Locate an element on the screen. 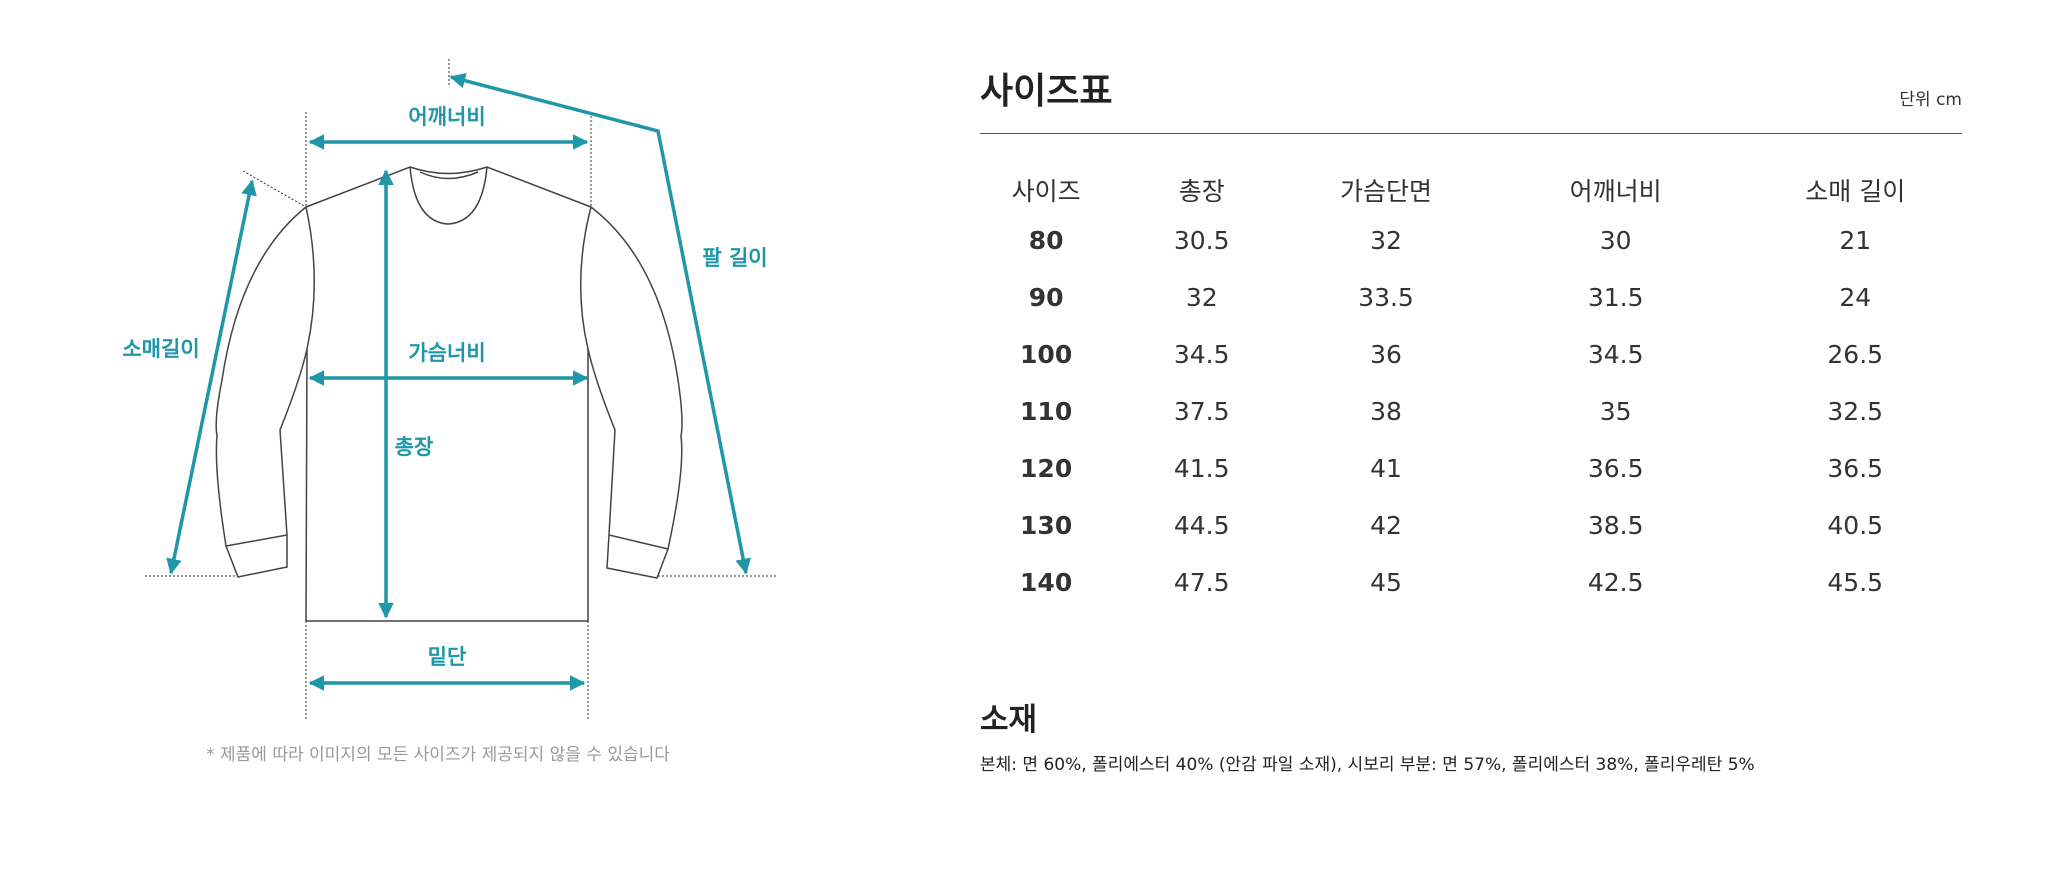 The height and width of the screenshot is (878, 2062). table-row: 140 47.5 45 42.5 45.5 is located at coordinates (1470, 582).